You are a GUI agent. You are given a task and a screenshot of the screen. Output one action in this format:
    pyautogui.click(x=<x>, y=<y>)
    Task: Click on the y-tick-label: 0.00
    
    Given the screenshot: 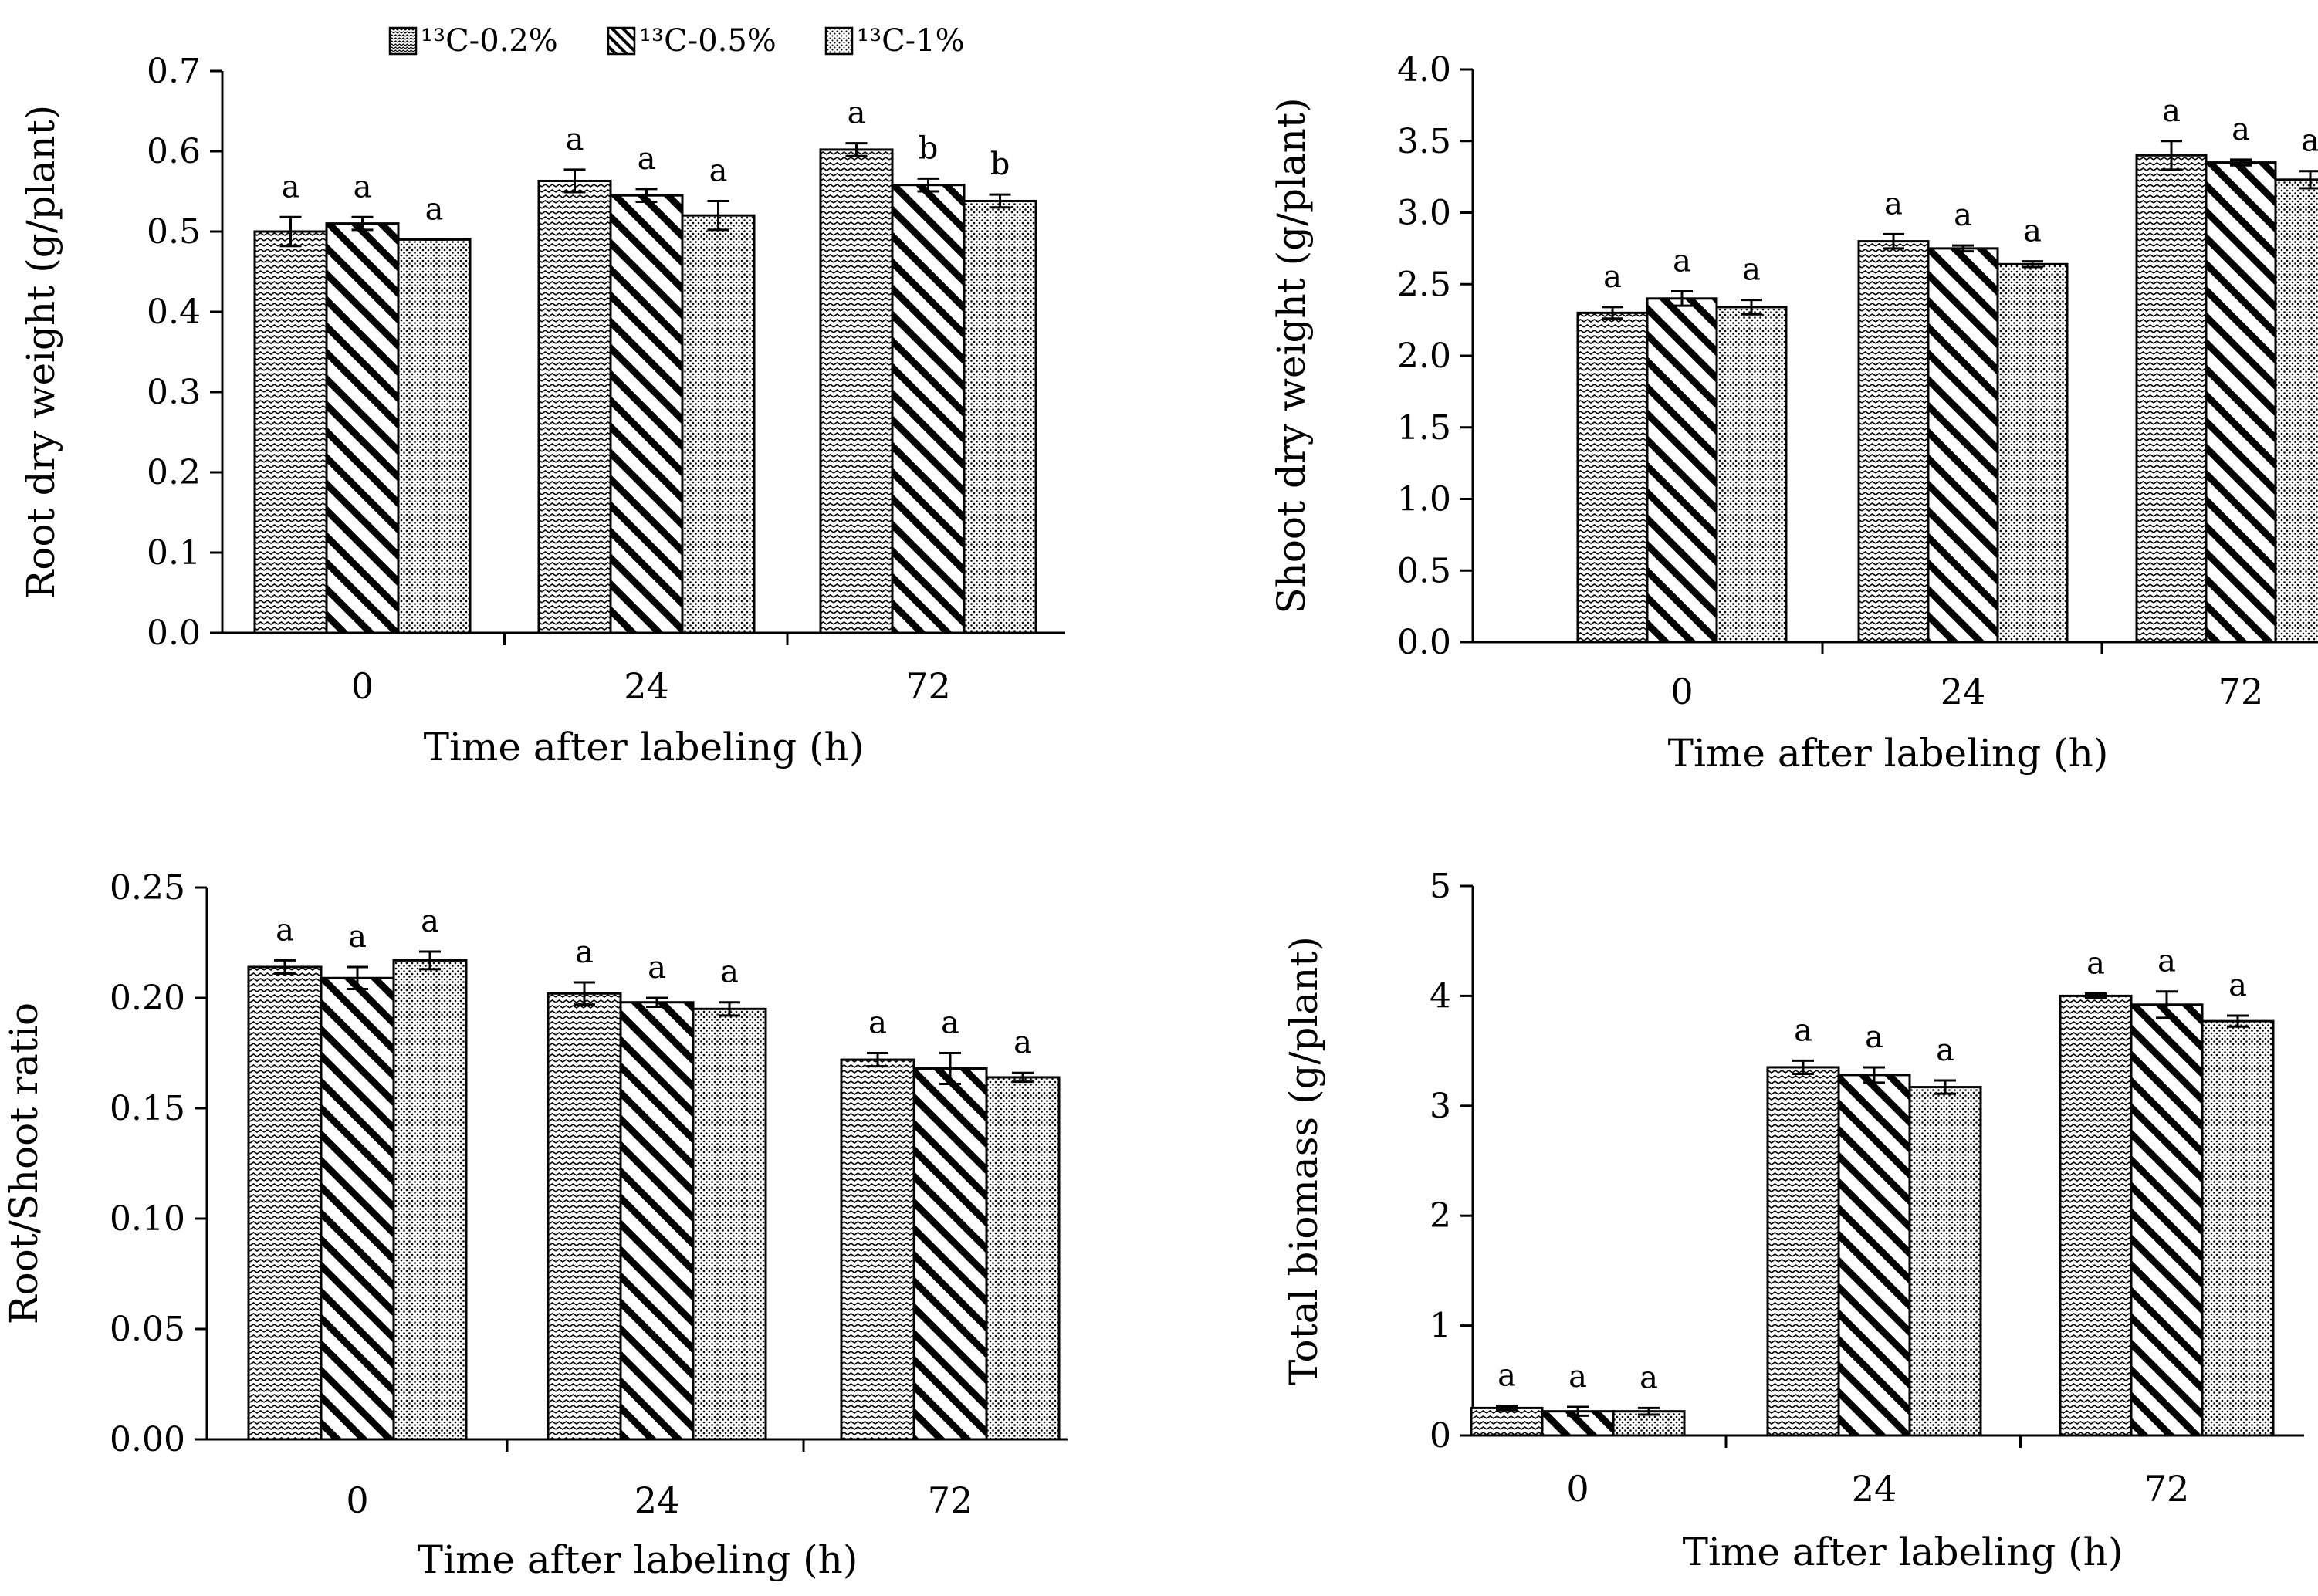 What is the action you would take?
    pyautogui.click(x=147, y=1439)
    